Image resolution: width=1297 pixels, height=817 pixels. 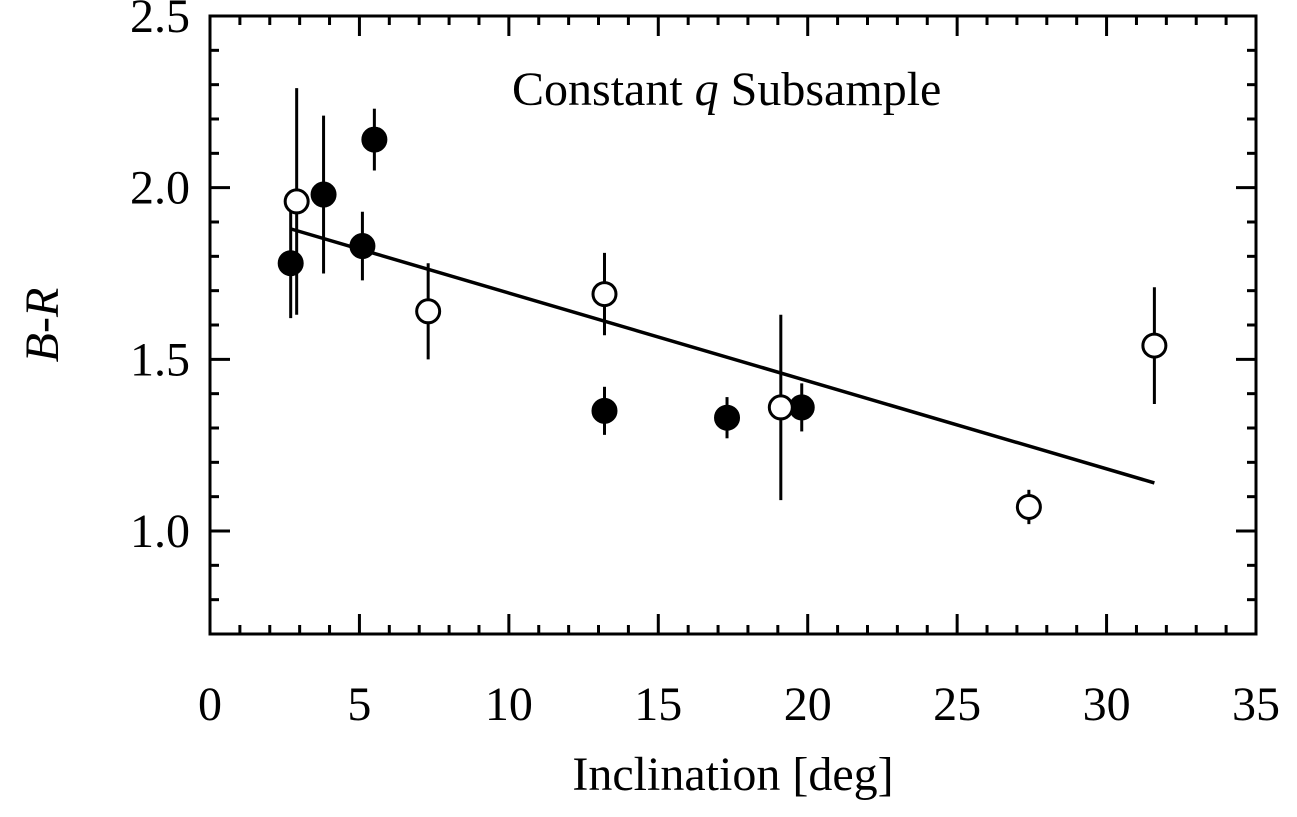 What do you see at coordinates (658, 704) in the screenshot?
I see `x-tick-label: 15` at bounding box center [658, 704].